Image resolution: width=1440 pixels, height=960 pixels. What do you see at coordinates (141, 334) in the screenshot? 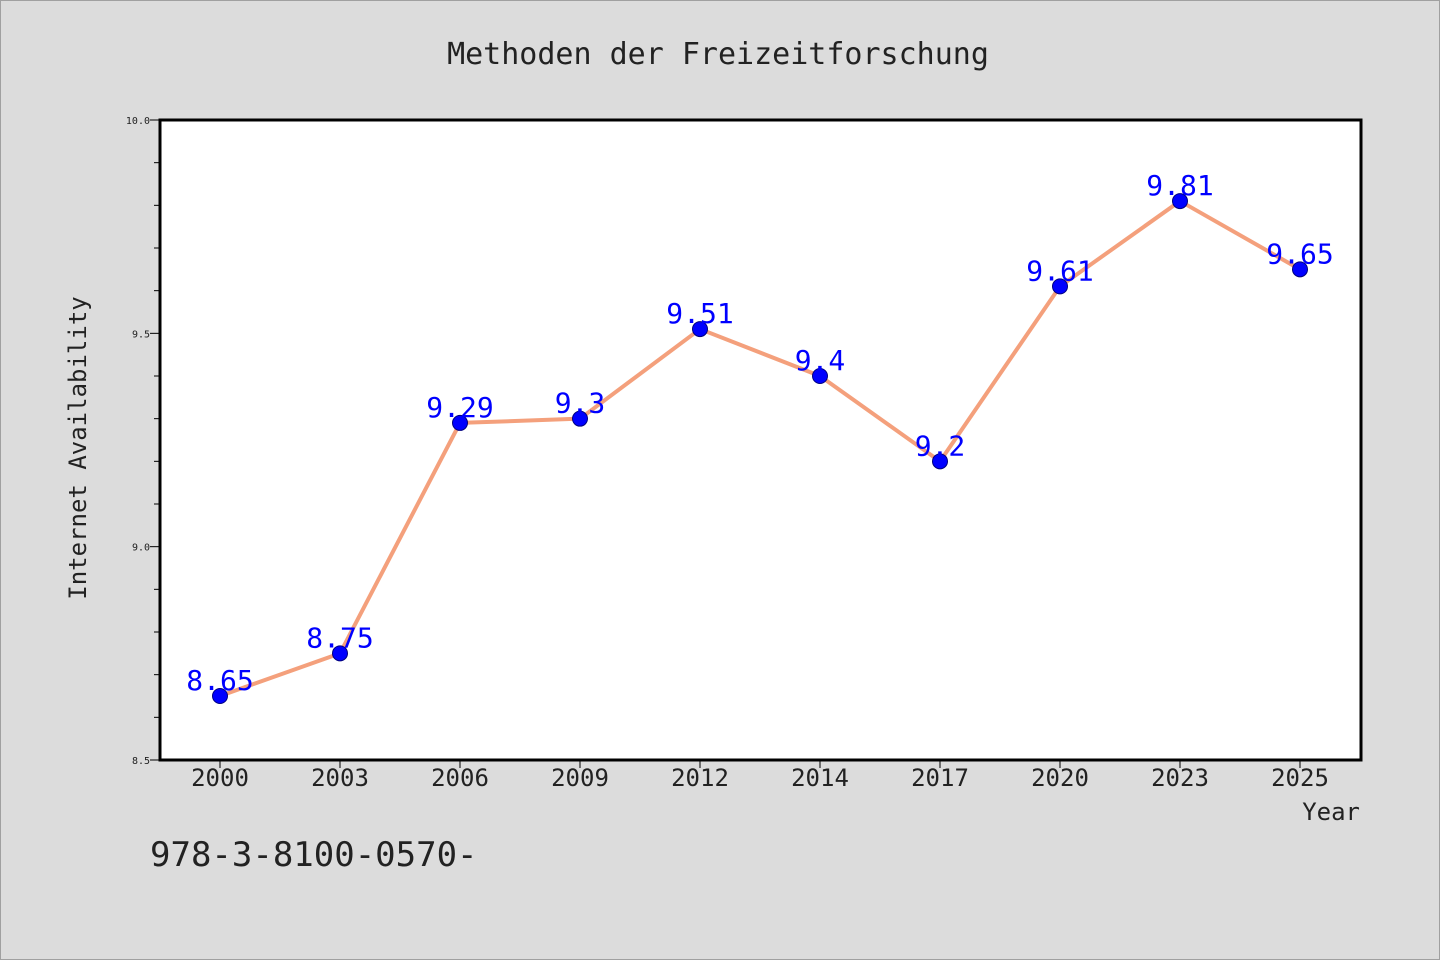
I see `y-tick-label: 9.5` at bounding box center [141, 334].